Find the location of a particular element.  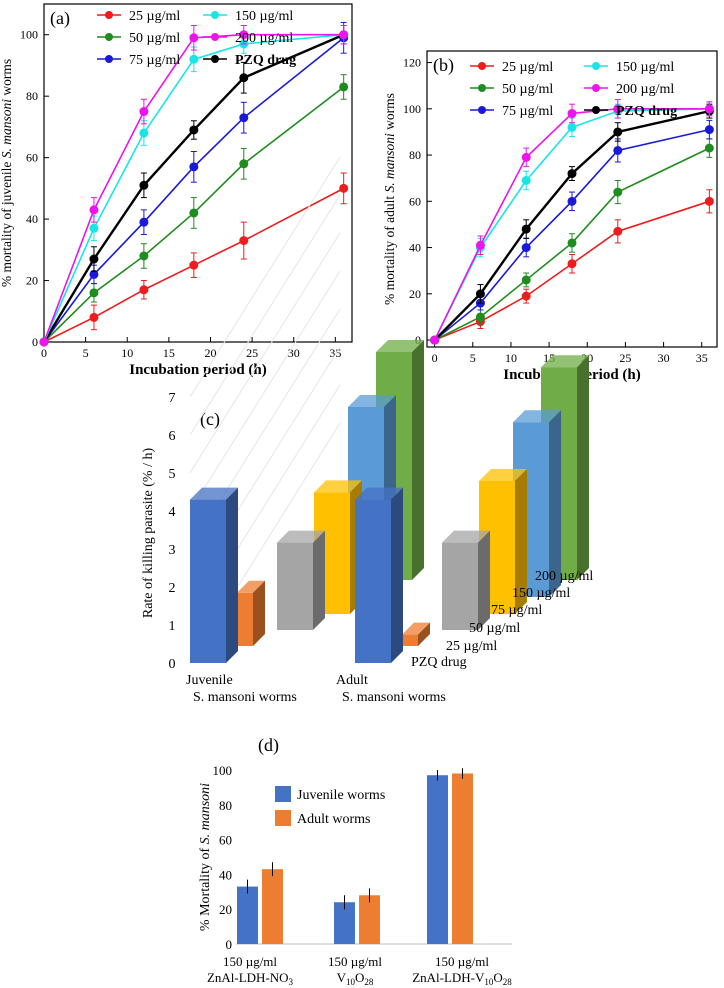

y-axis-label: % mortality of adult S. mansoni worms is located at coordinates (389, 199).